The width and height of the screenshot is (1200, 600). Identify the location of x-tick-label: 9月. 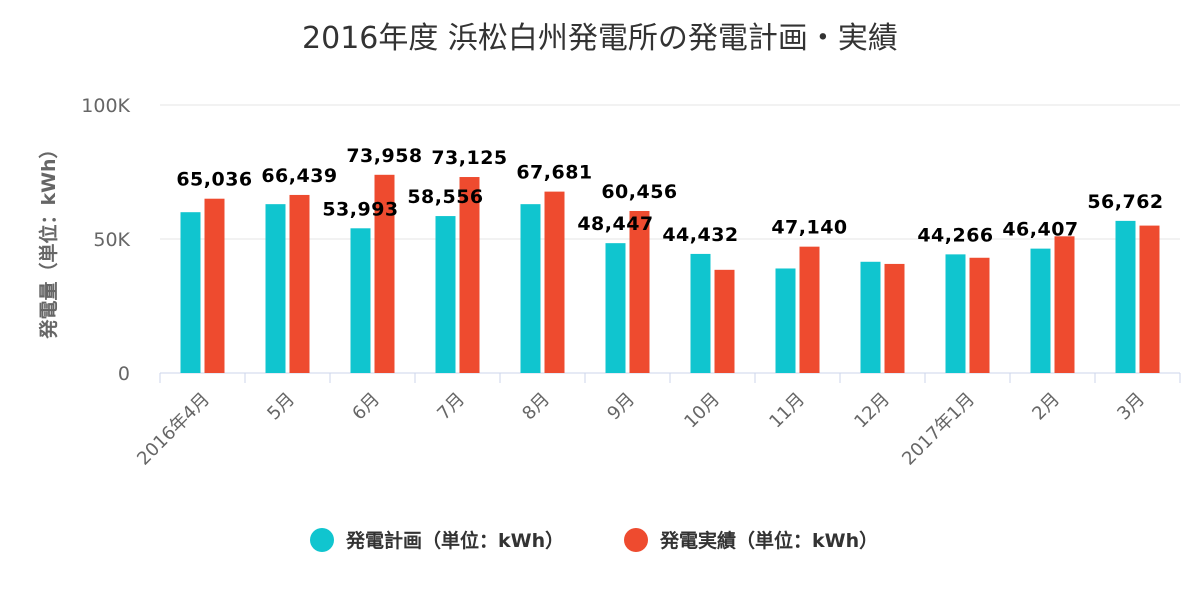
(621, 407).